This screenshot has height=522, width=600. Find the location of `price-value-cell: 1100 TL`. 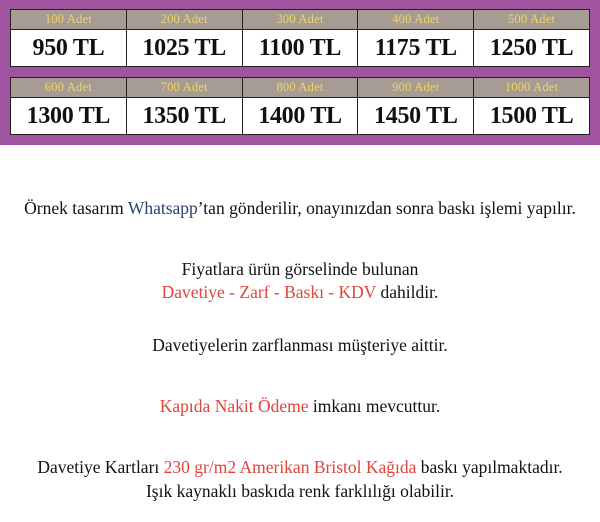

price-value-cell: 1100 TL is located at coordinates (300, 48).